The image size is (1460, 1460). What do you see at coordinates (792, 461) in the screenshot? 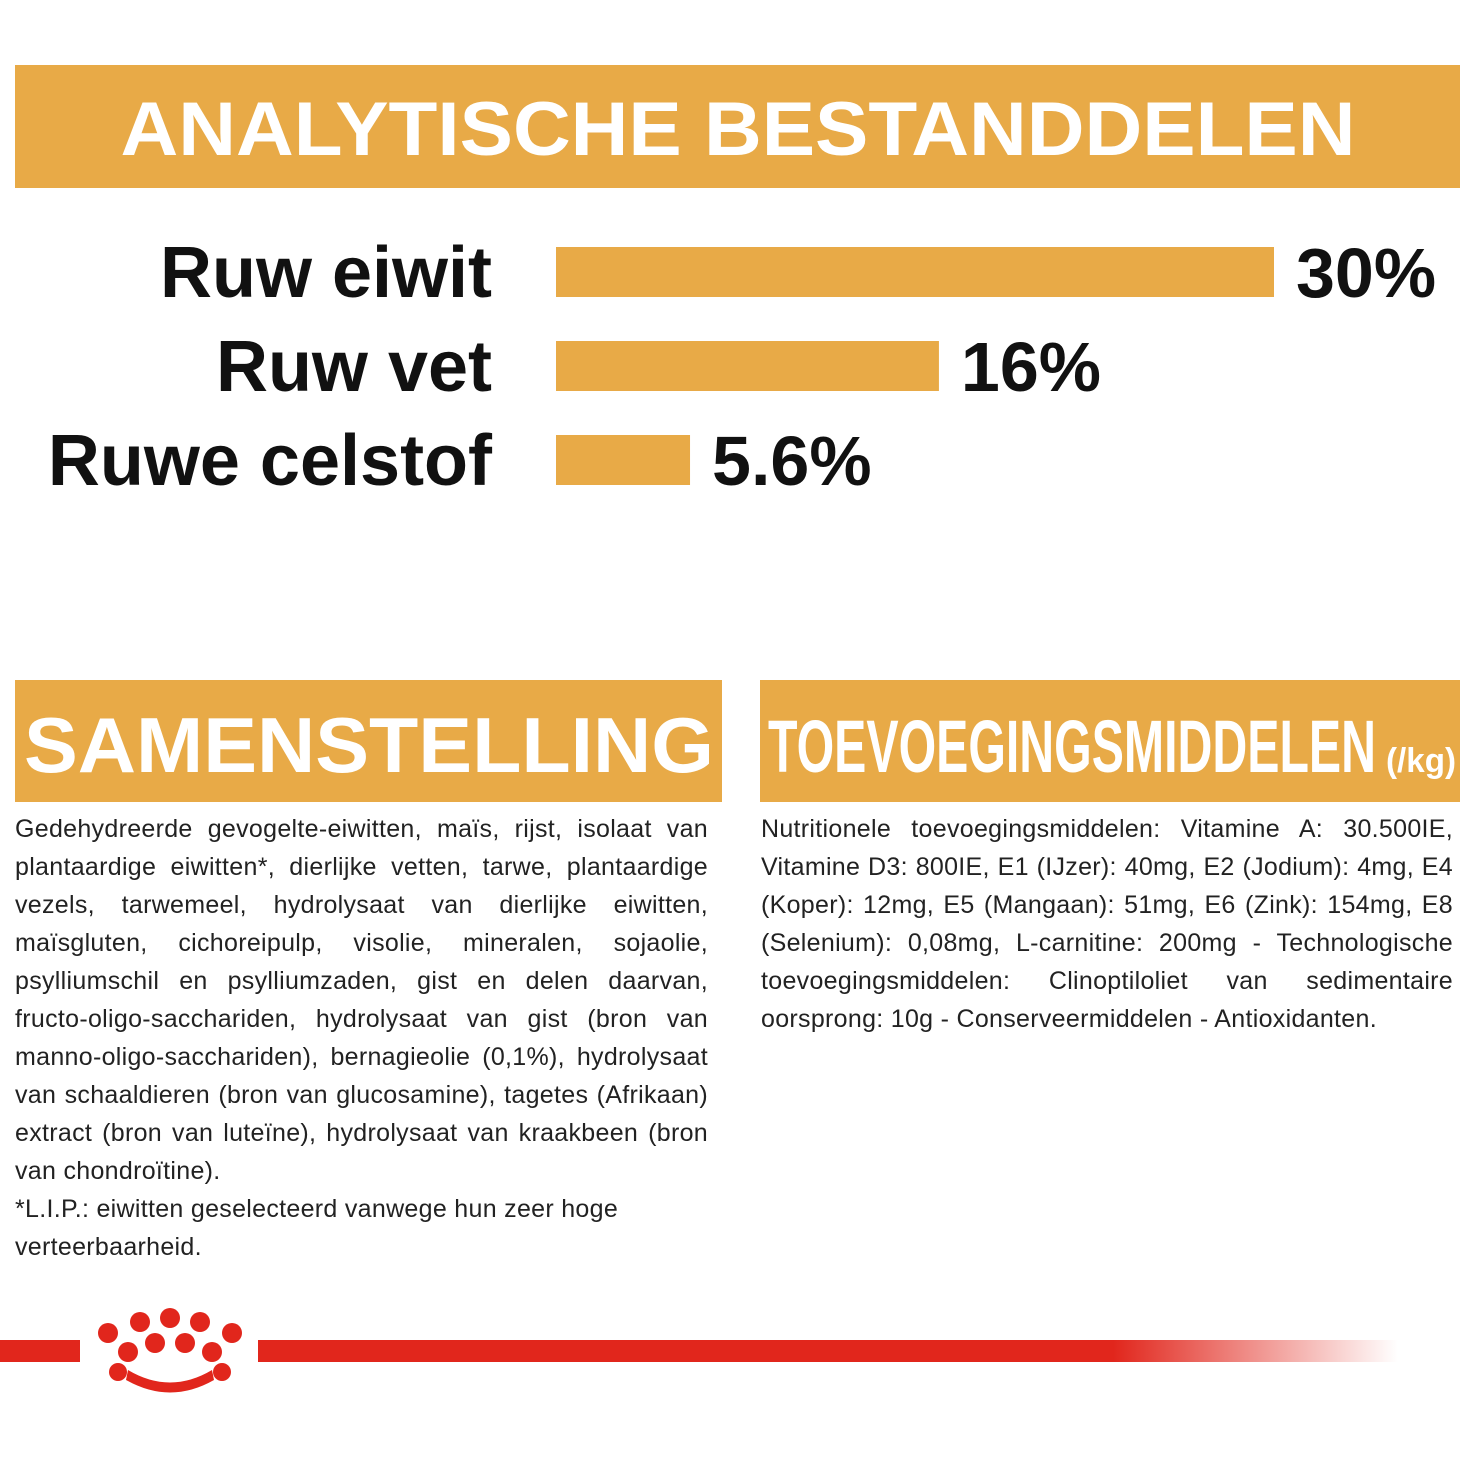
I see `value-label: 5.6%` at bounding box center [792, 461].